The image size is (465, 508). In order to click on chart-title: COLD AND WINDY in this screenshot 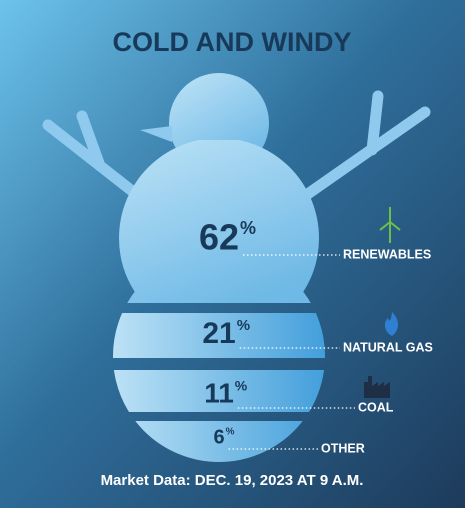, I will do `click(232, 42)`.